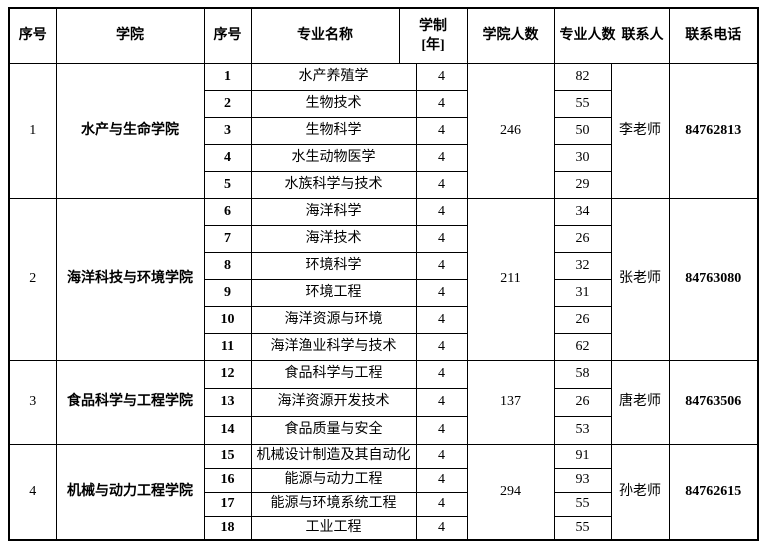 The height and width of the screenshot is (553, 761). I want to click on phone-cell: 84762813, so click(713, 130).